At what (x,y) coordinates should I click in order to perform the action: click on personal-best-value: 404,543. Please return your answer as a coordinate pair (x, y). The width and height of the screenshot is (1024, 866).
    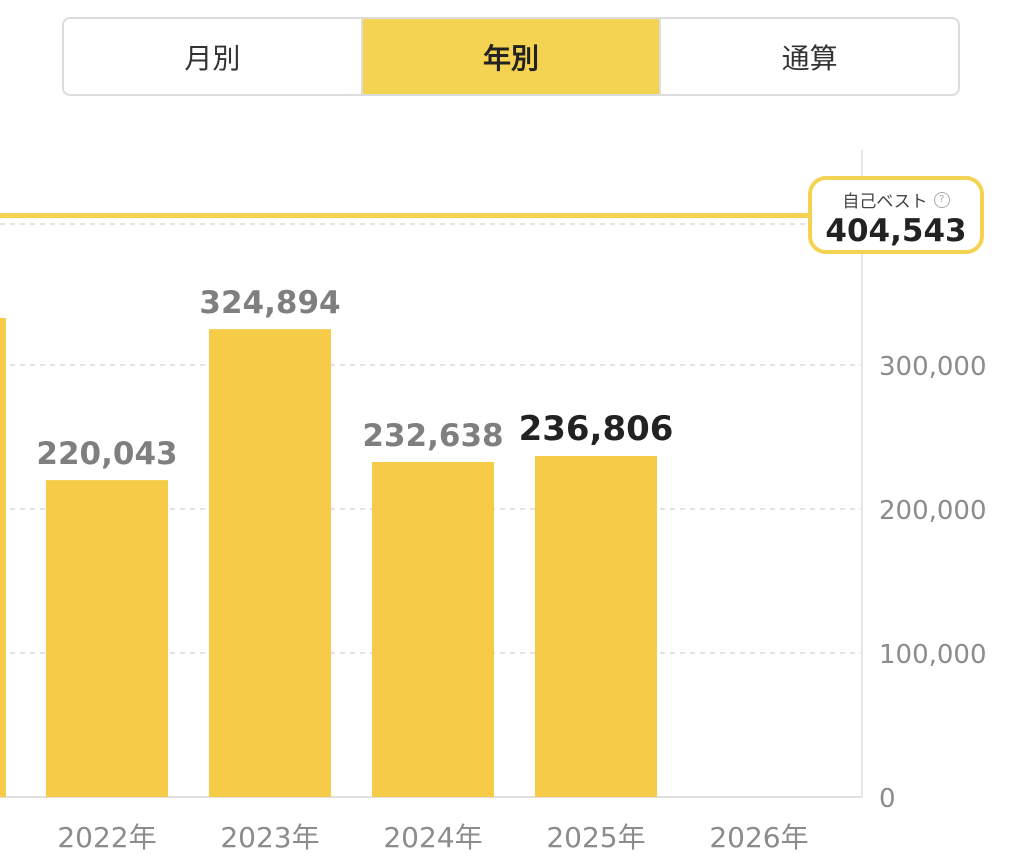
    Looking at the image, I should click on (896, 231).